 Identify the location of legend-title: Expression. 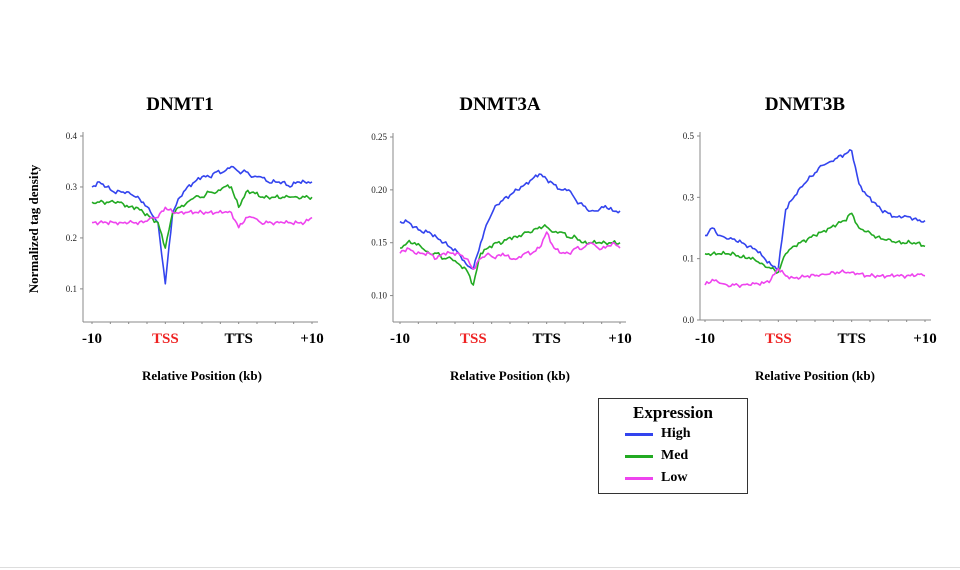
(673, 412).